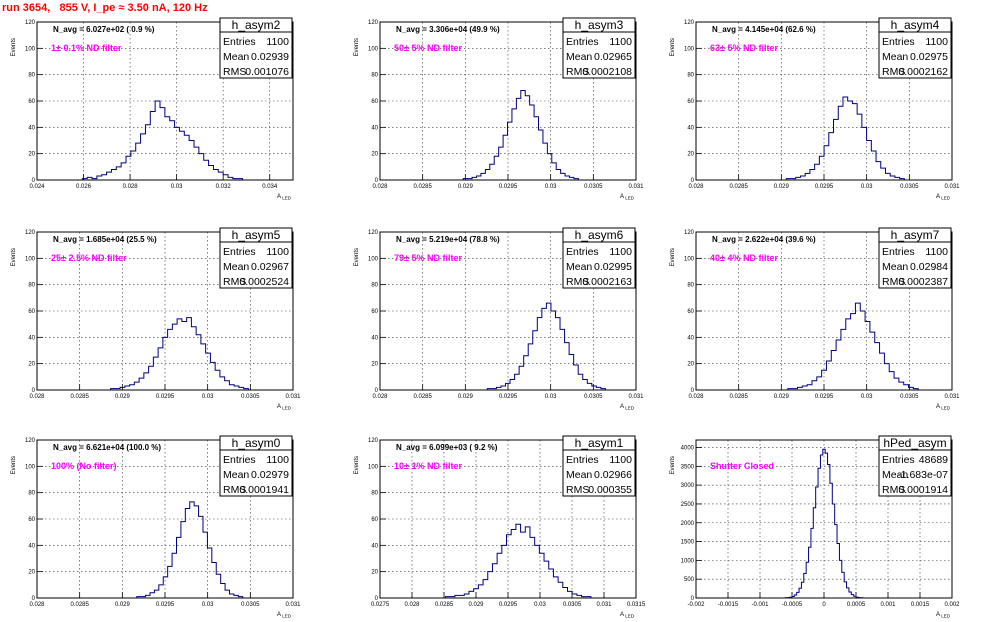 The height and width of the screenshot is (622, 996). What do you see at coordinates (444, 605) in the screenshot?
I see `x-tick-label: 0.0285` at bounding box center [444, 605].